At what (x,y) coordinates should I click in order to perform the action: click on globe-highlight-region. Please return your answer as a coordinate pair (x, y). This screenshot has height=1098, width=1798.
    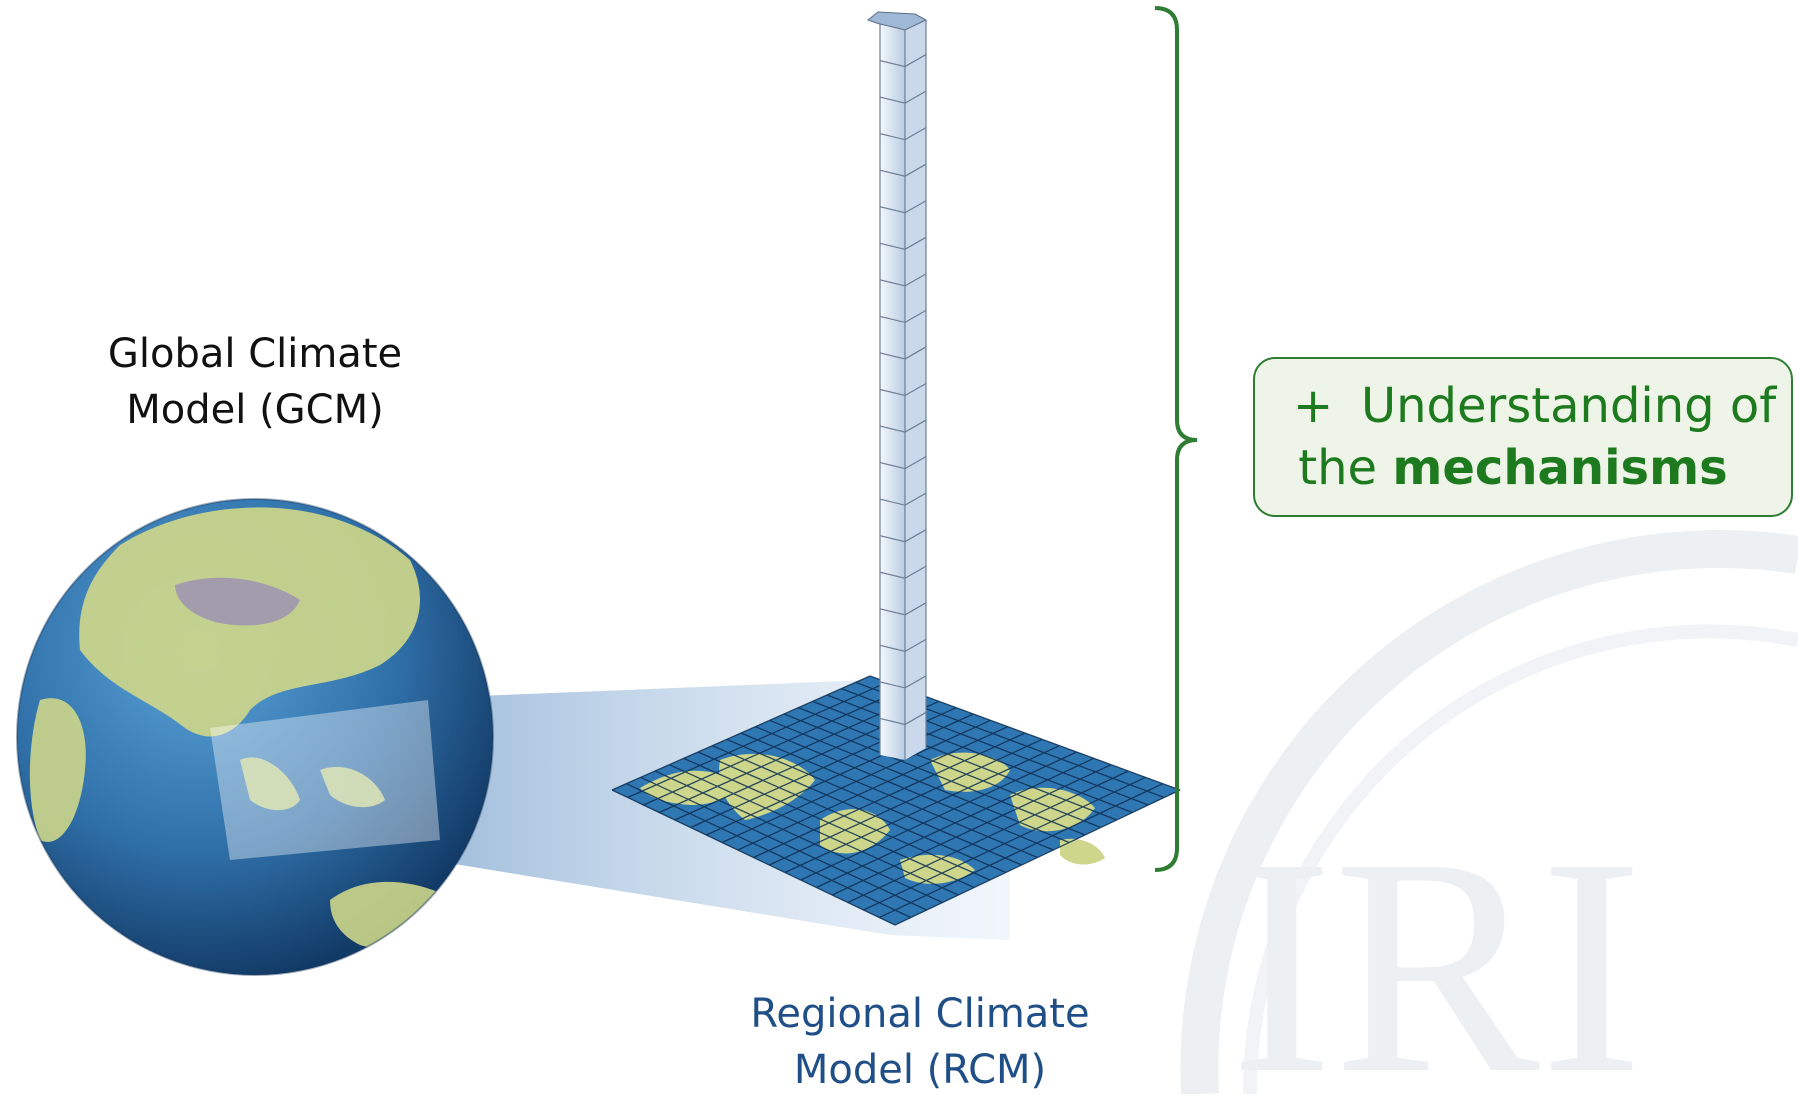
    Looking at the image, I should click on (325, 780).